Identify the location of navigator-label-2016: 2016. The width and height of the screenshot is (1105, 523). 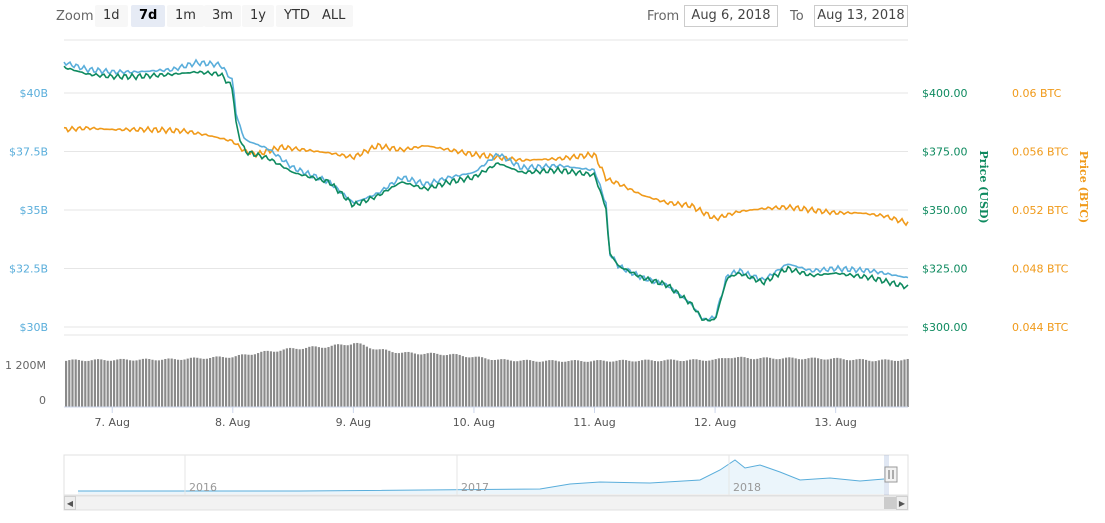
(203, 487).